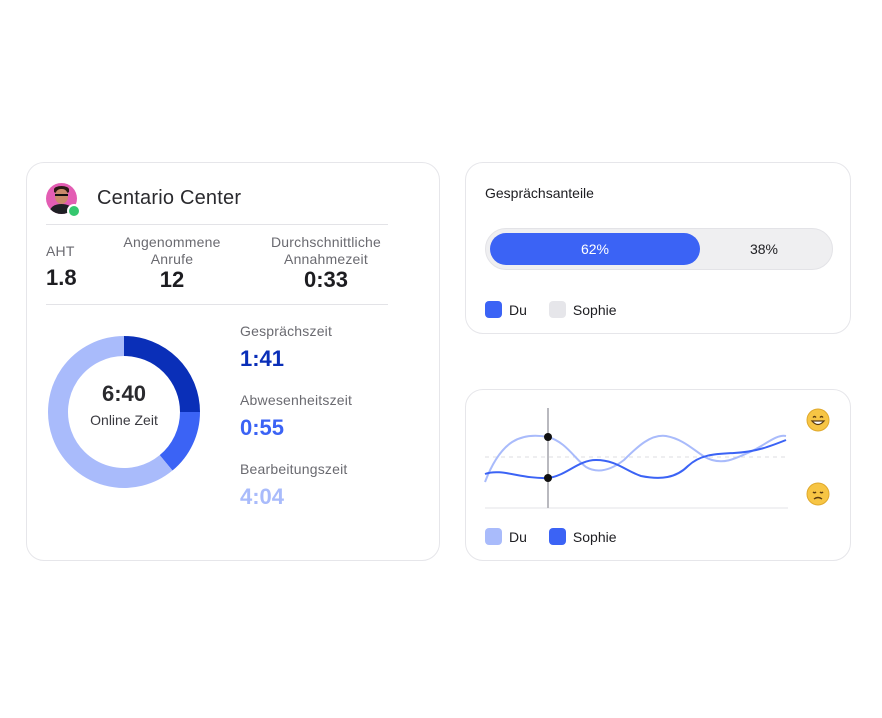 The width and height of the screenshot is (882, 718). Describe the element at coordinates (172, 279) in the screenshot. I see `stat-value: 12` at that location.